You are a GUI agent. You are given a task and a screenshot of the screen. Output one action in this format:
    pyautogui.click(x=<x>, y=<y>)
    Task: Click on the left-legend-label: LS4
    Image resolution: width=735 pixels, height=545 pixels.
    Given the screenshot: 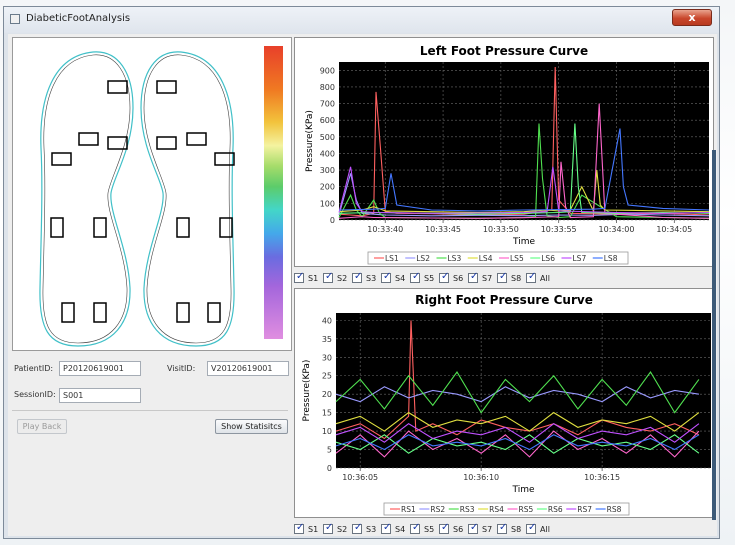 What is the action you would take?
    pyautogui.click(x=486, y=258)
    